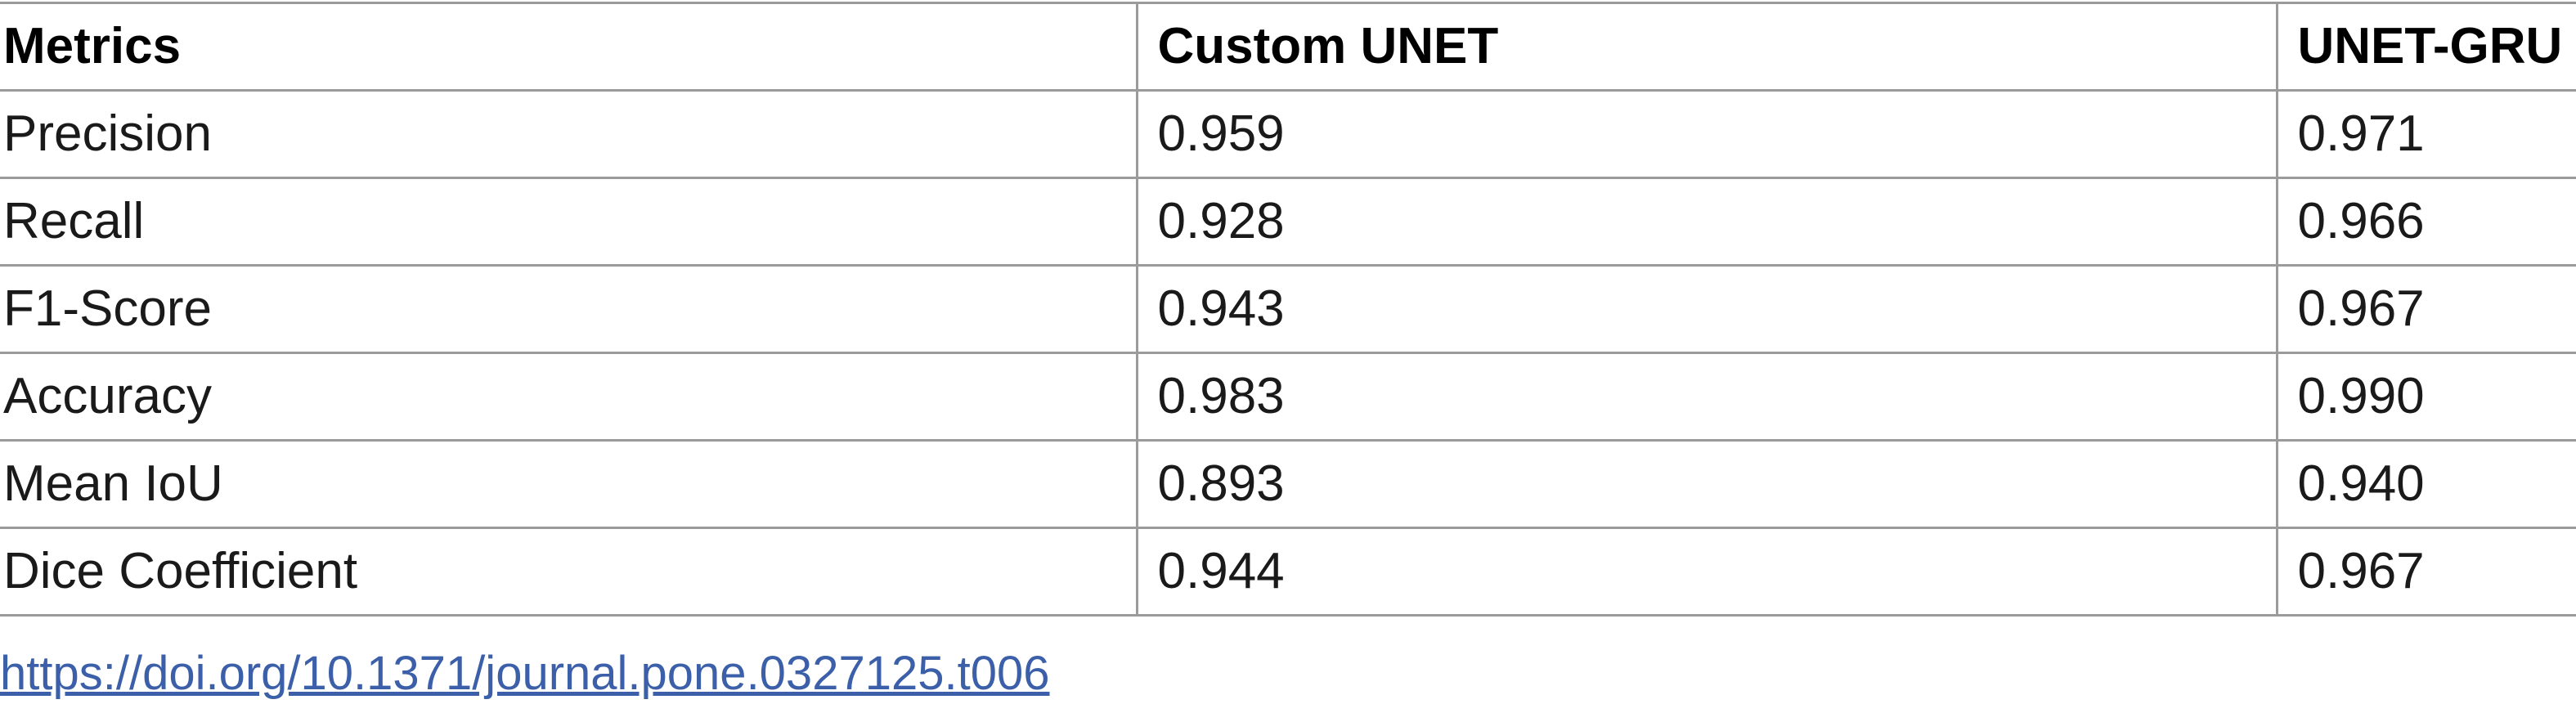 The width and height of the screenshot is (2576, 713). I want to click on custom-unet-value-cell: 0.944, so click(1706, 572).